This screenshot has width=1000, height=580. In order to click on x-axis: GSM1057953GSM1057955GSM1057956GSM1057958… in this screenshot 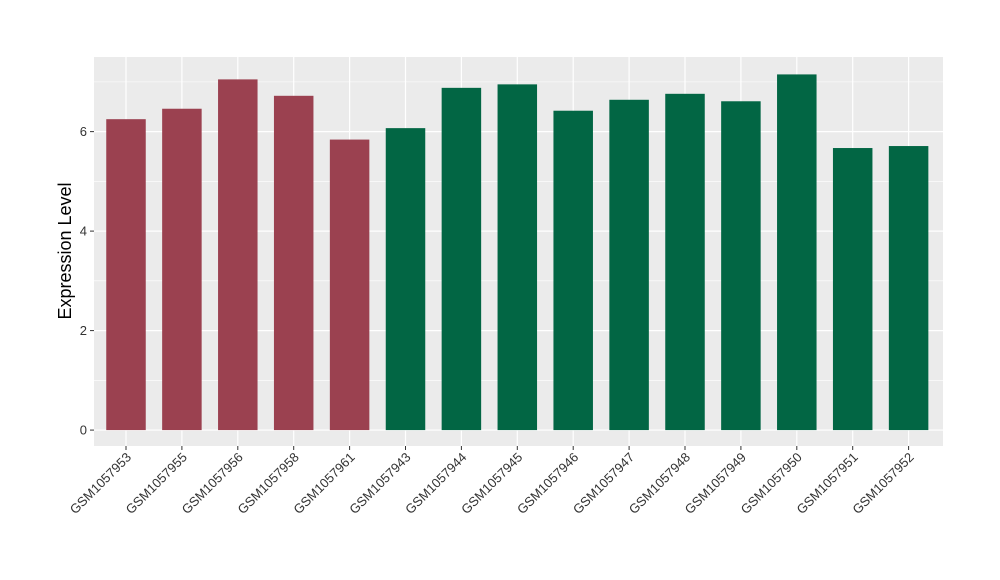, I will do `click(492, 481)`.